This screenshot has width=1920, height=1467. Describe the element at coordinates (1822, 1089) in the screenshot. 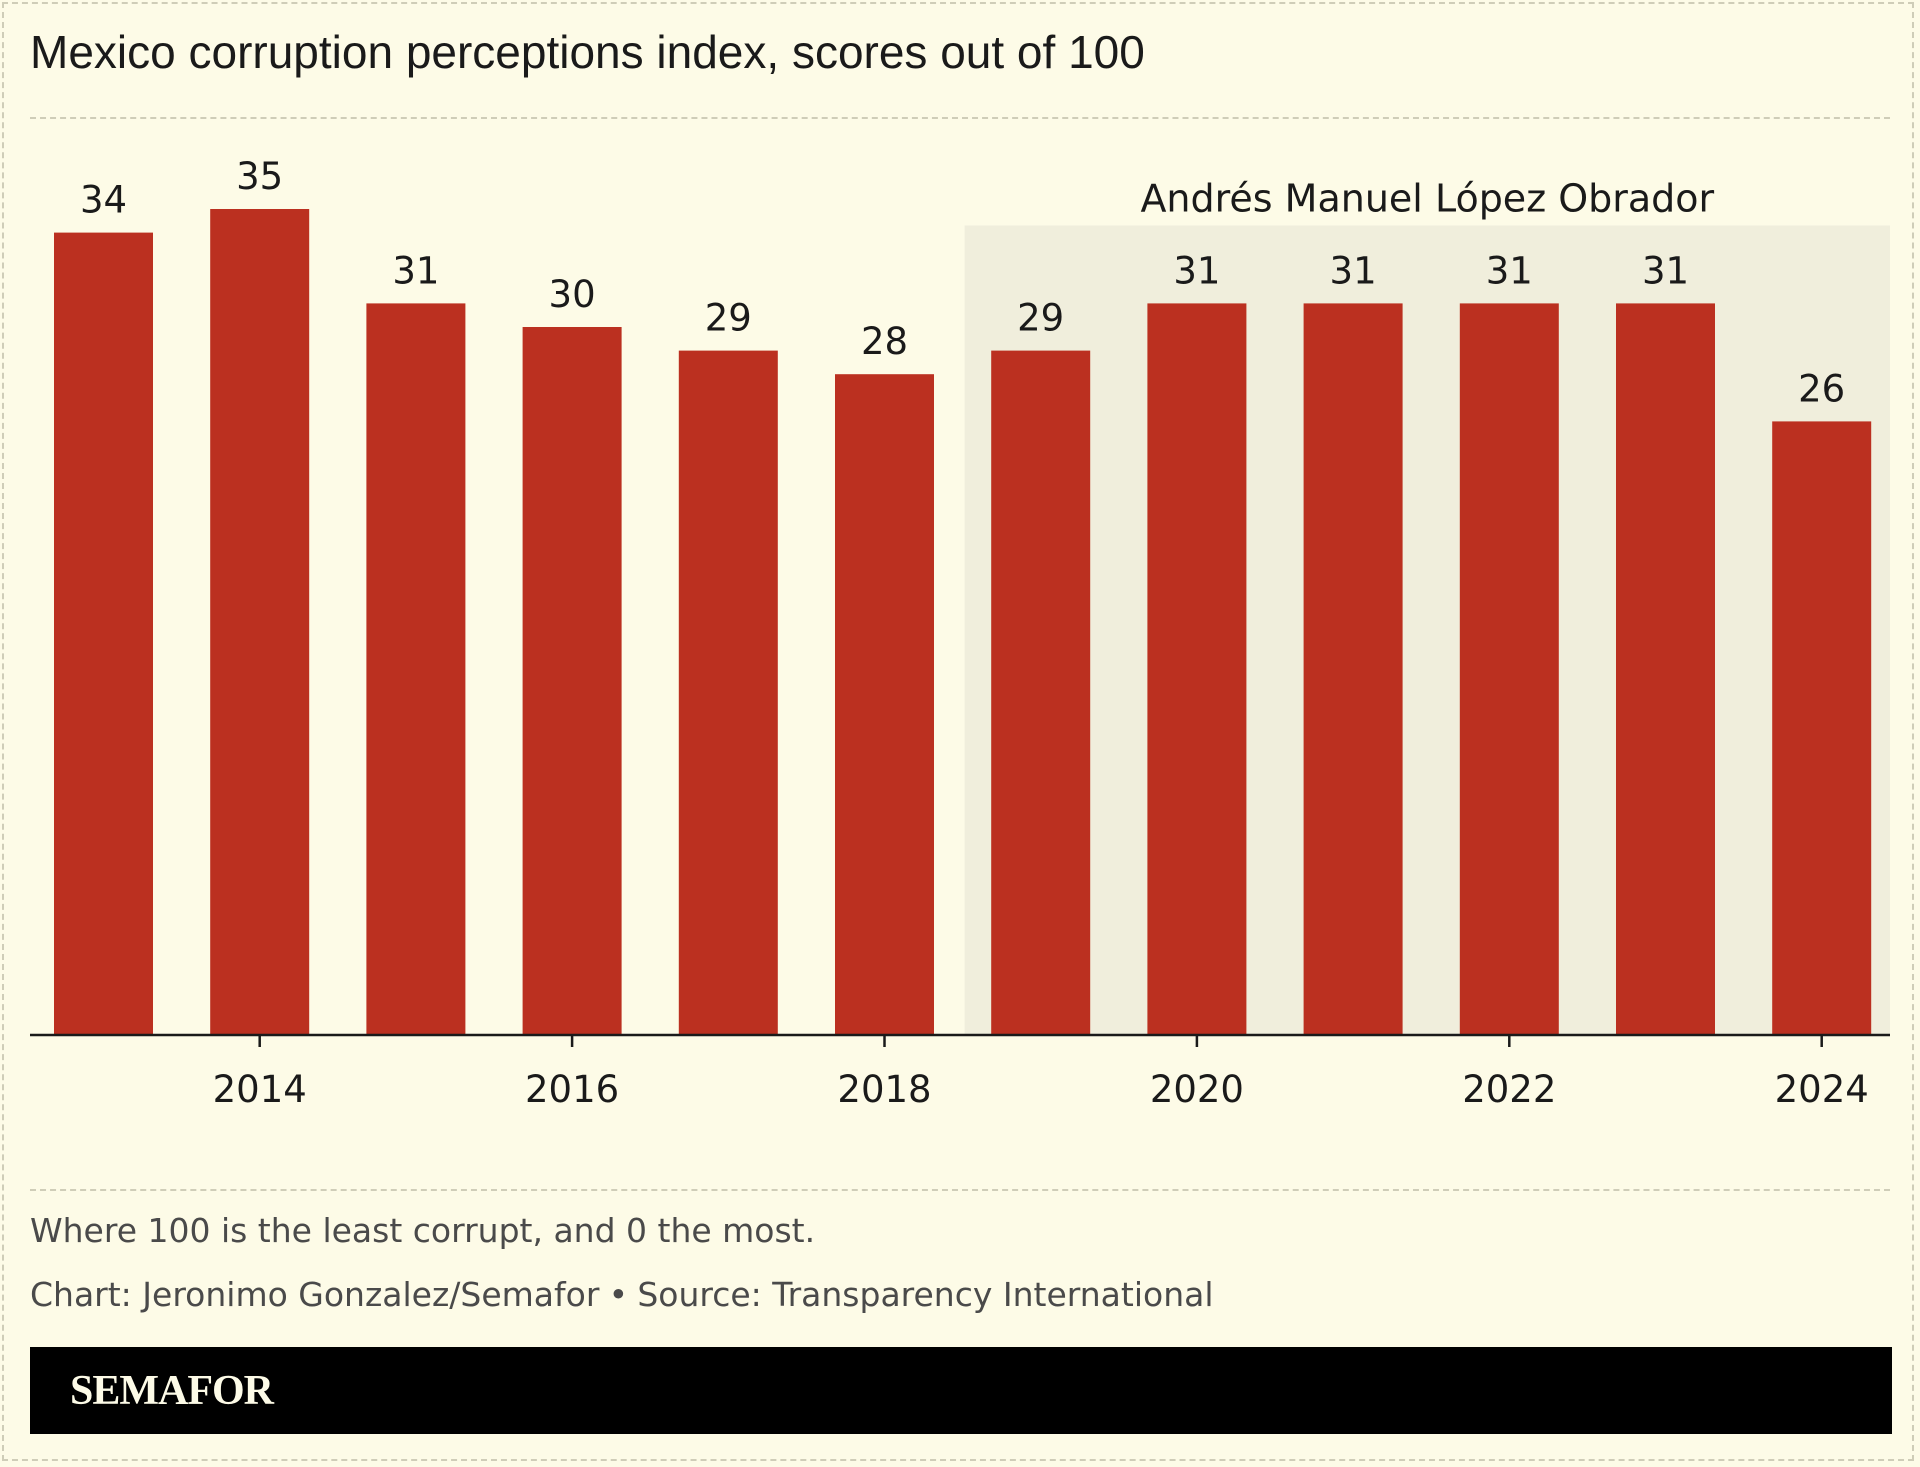

I see `x-tick-label-2024: 2024` at that location.